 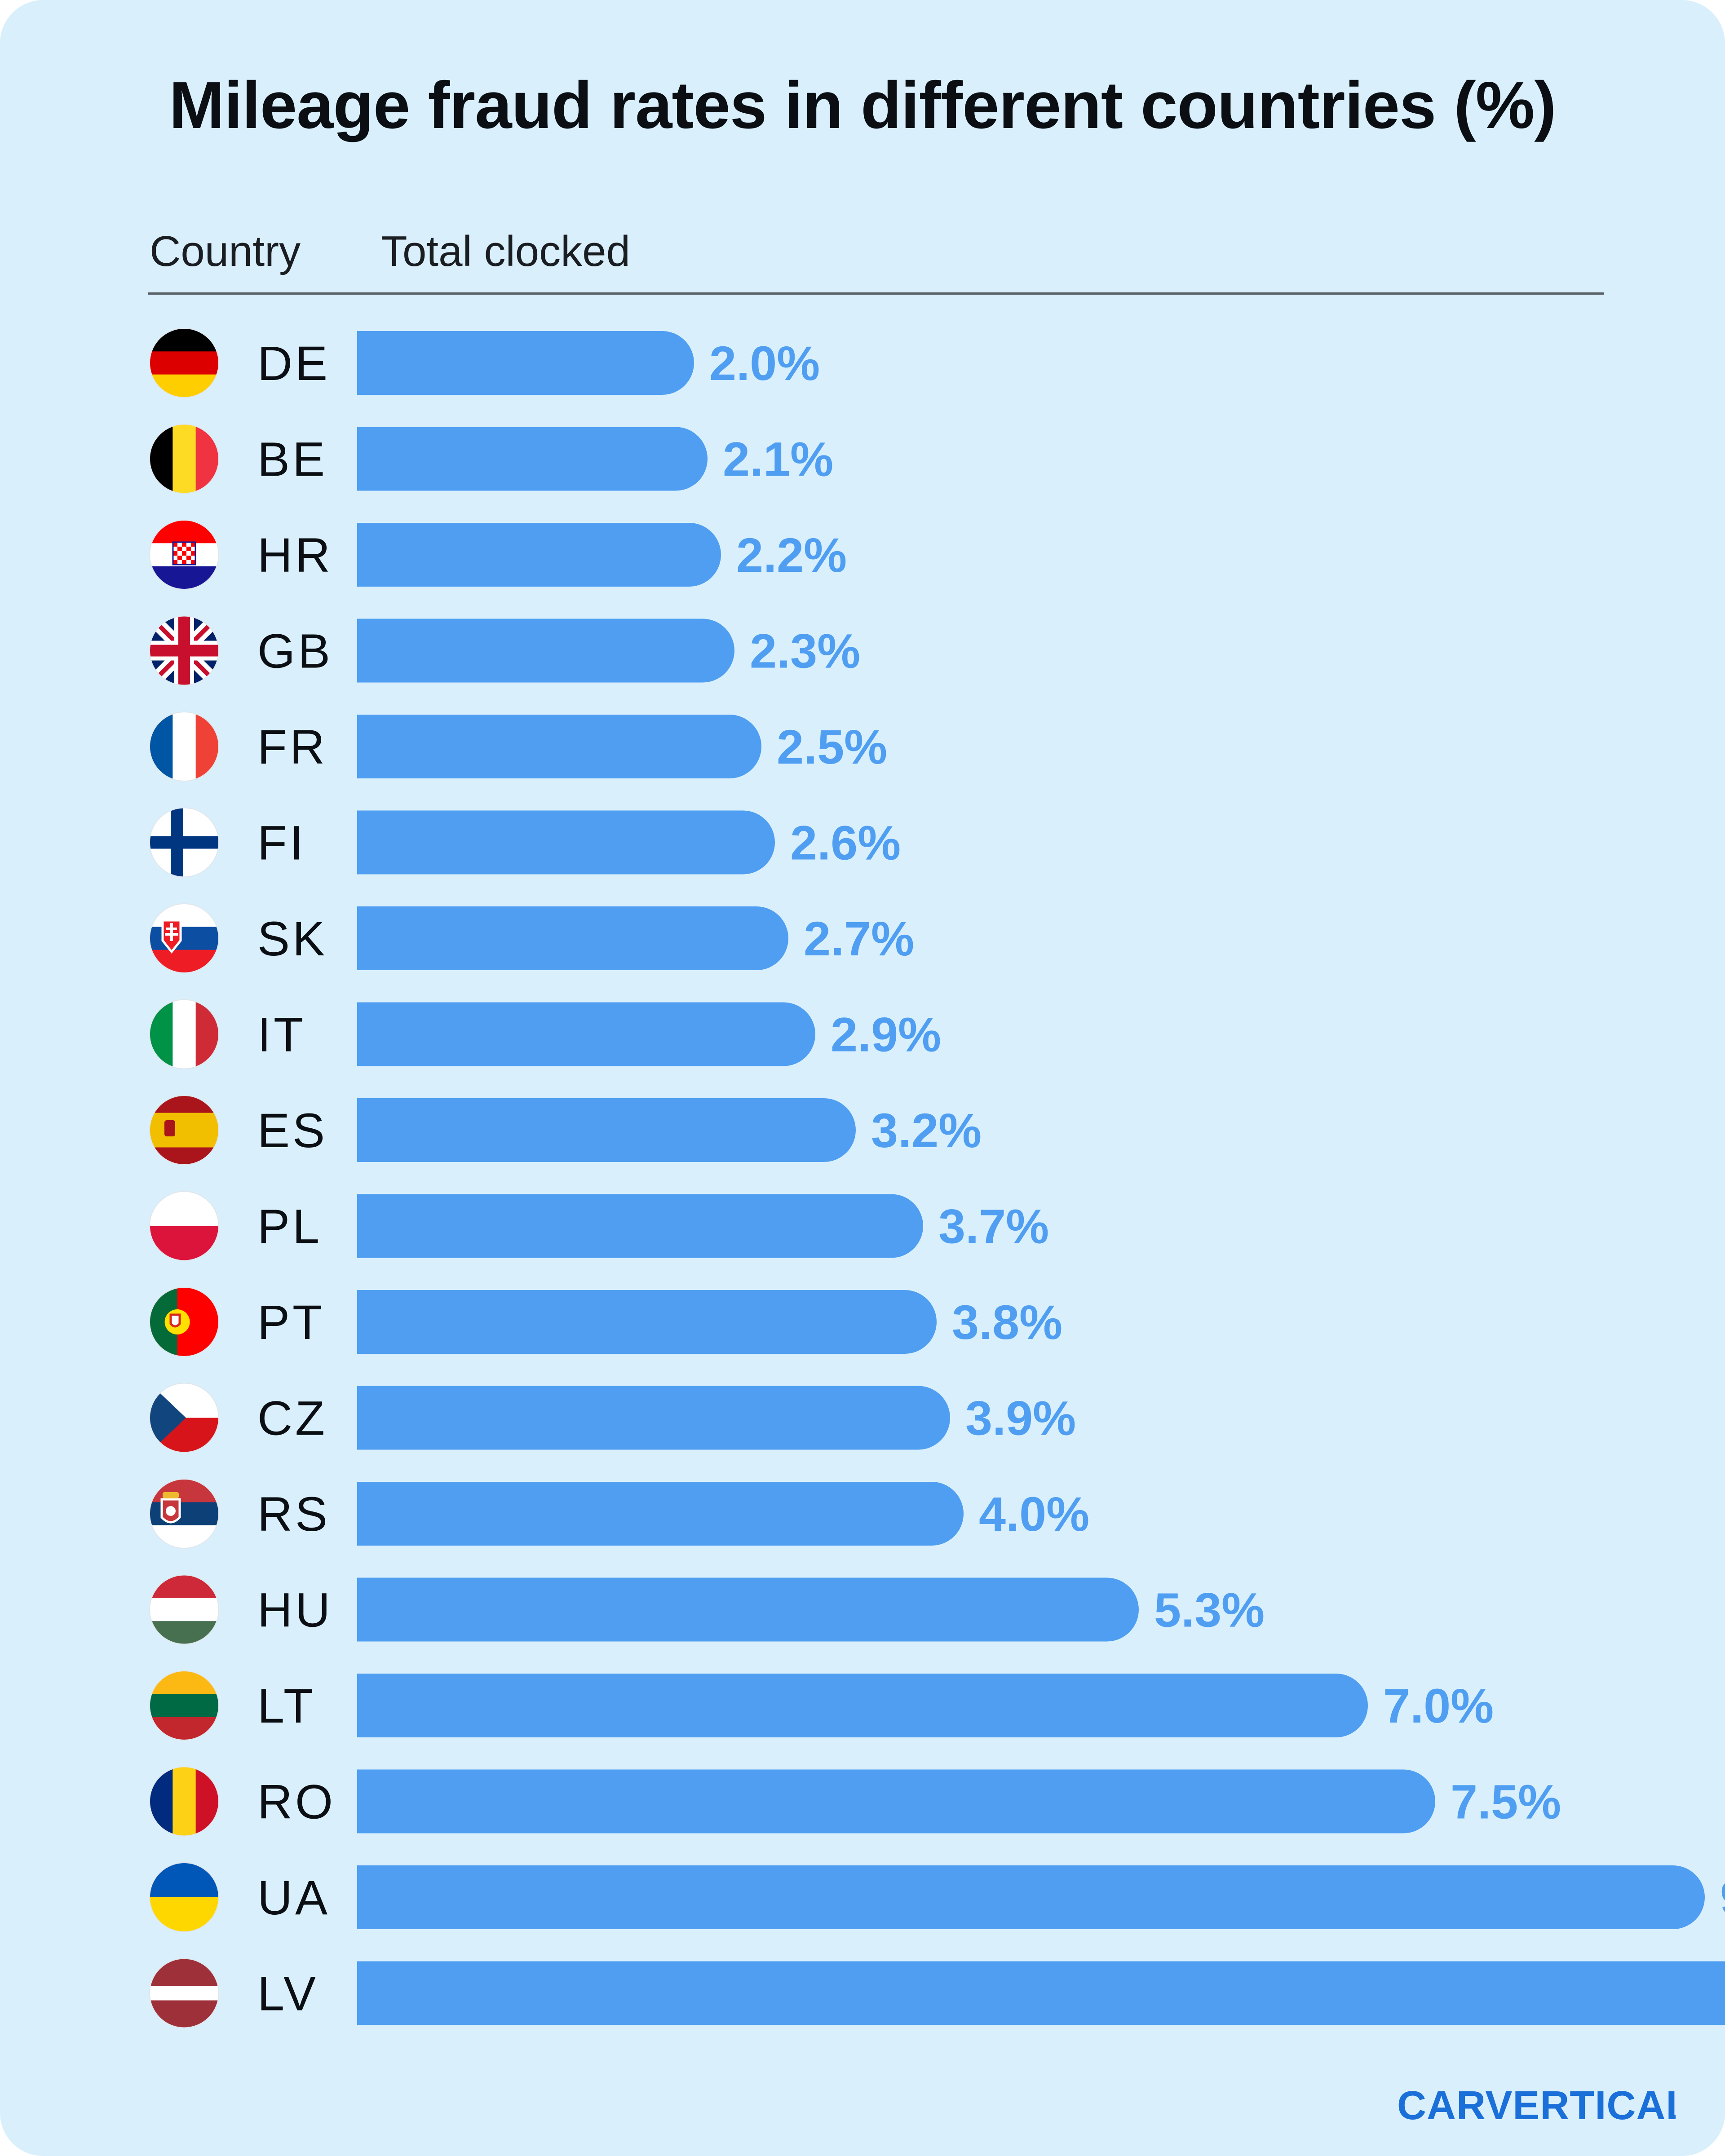 What do you see at coordinates (295, 555) in the screenshot?
I see `country-code: HR` at bounding box center [295, 555].